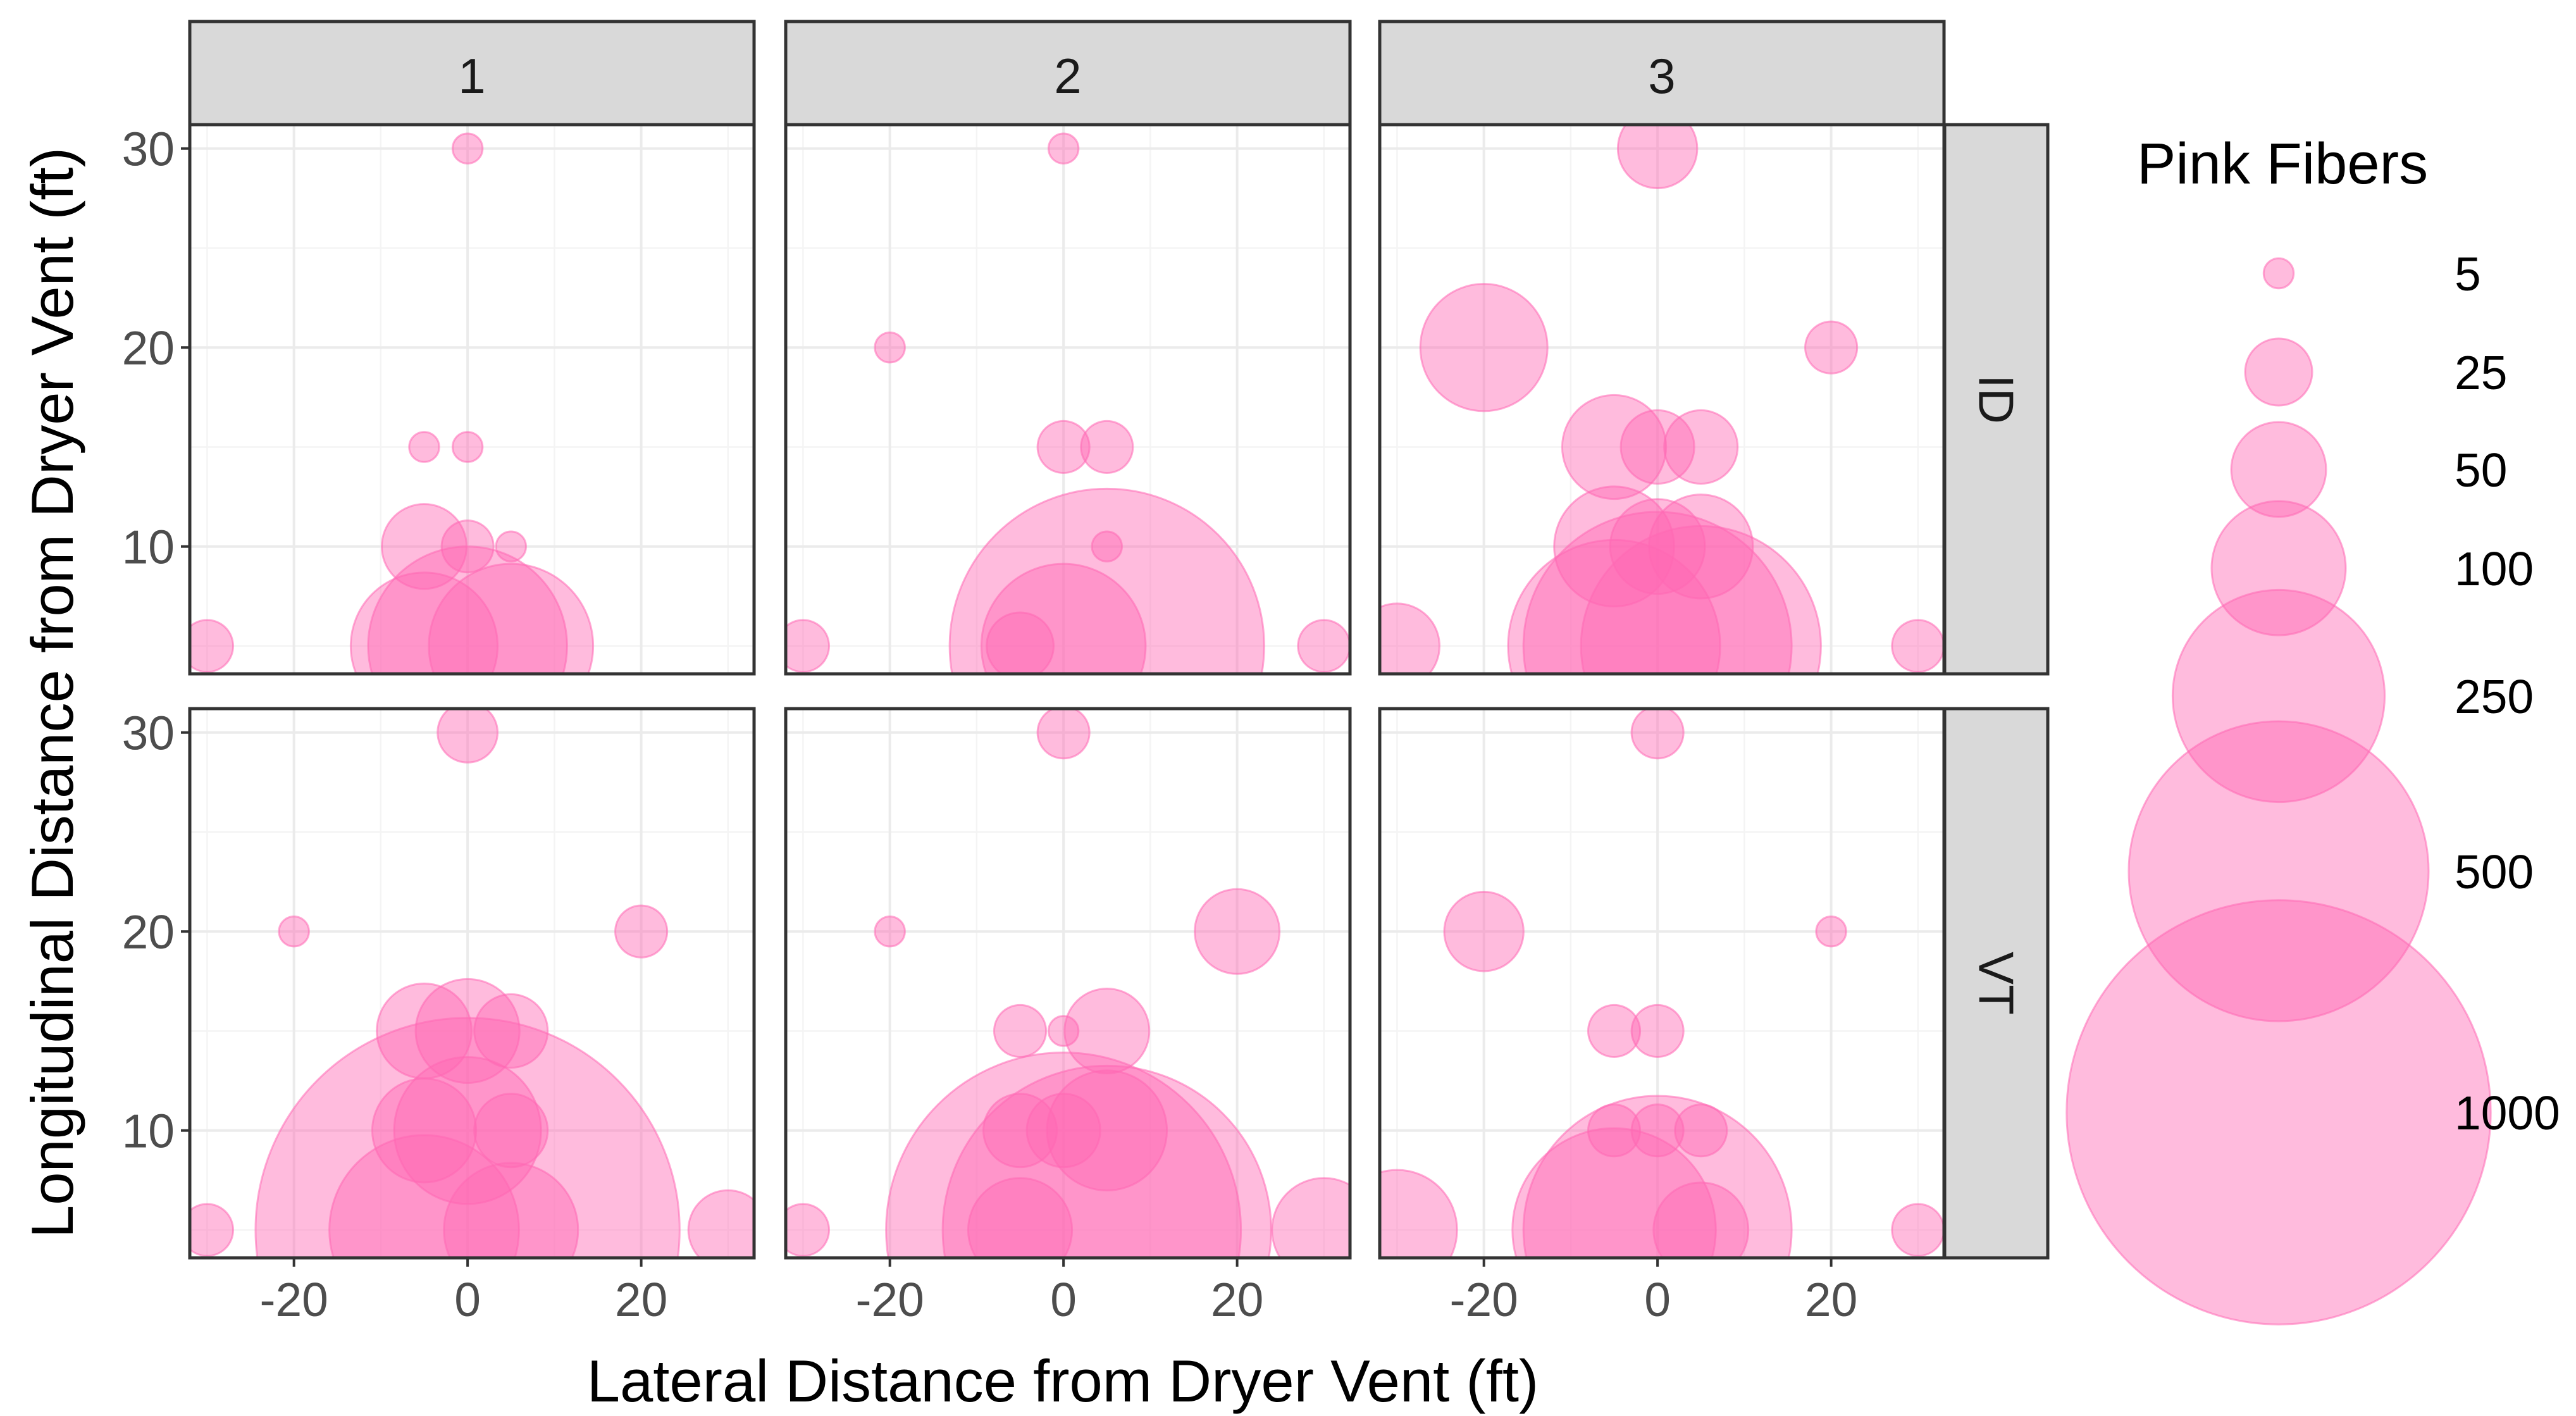 This screenshot has width=2576, height=1416. What do you see at coordinates (2495, 696) in the screenshot?
I see `legend-label: 250` at bounding box center [2495, 696].